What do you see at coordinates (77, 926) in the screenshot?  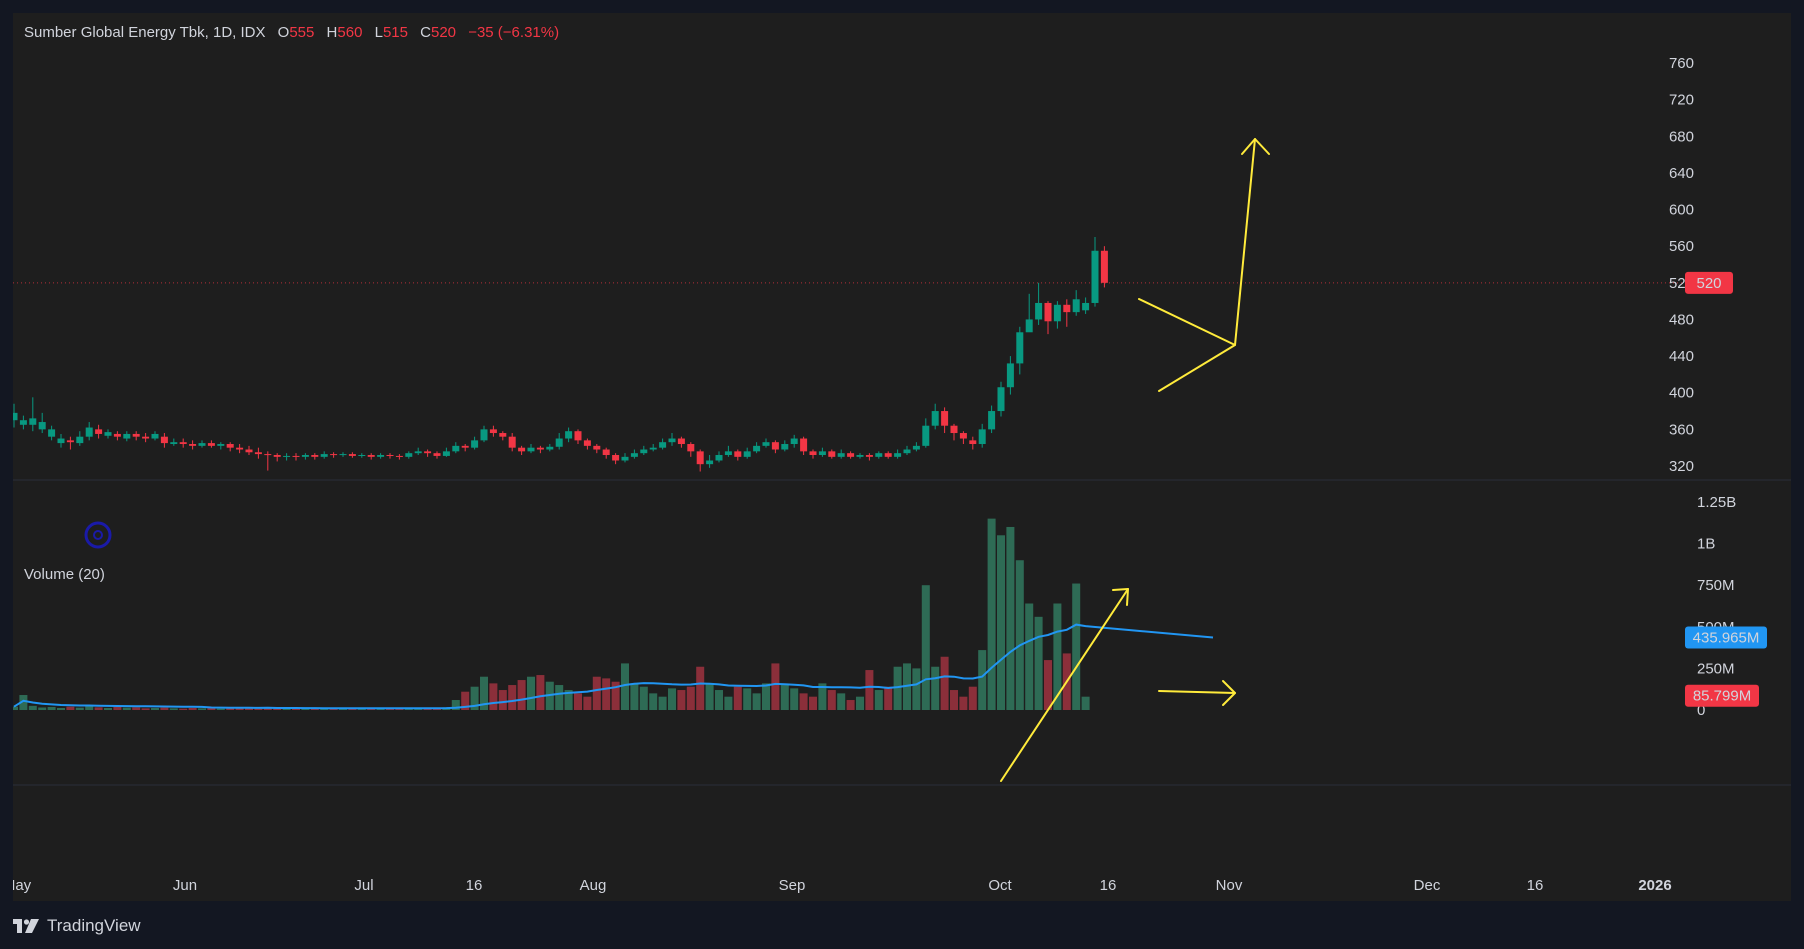 I see `tradingview-brand: TradingView` at bounding box center [77, 926].